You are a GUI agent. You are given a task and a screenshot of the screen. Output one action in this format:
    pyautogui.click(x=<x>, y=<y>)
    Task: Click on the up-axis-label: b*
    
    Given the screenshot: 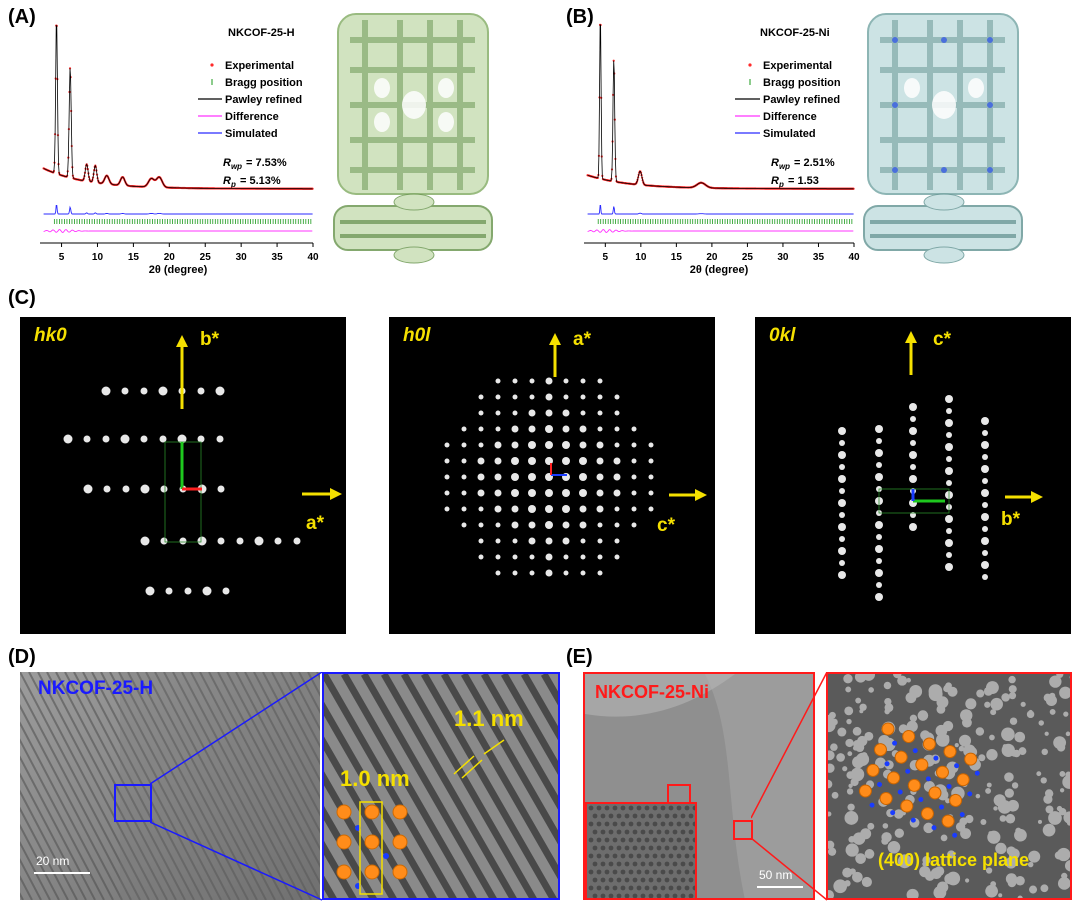 What is the action you would take?
    pyautogui.click(x=209, y=339)
    